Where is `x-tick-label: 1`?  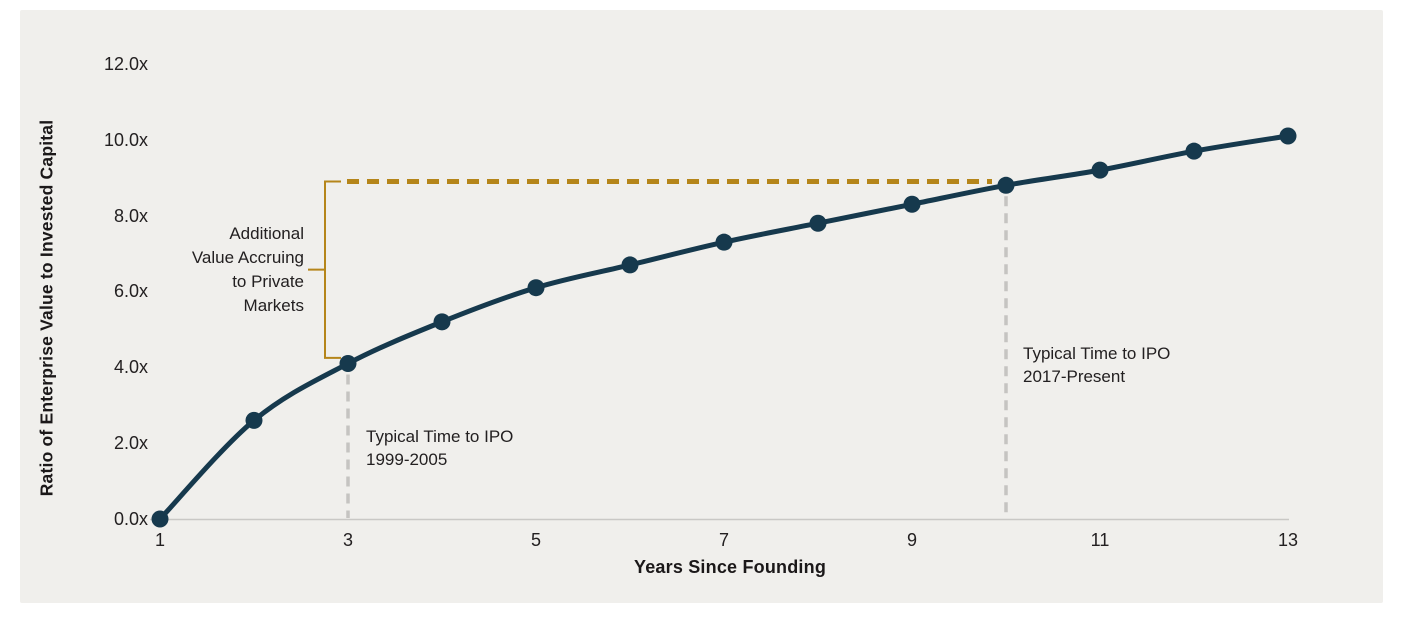 x-tick-label: 1 is located at coordinates (159, 540).